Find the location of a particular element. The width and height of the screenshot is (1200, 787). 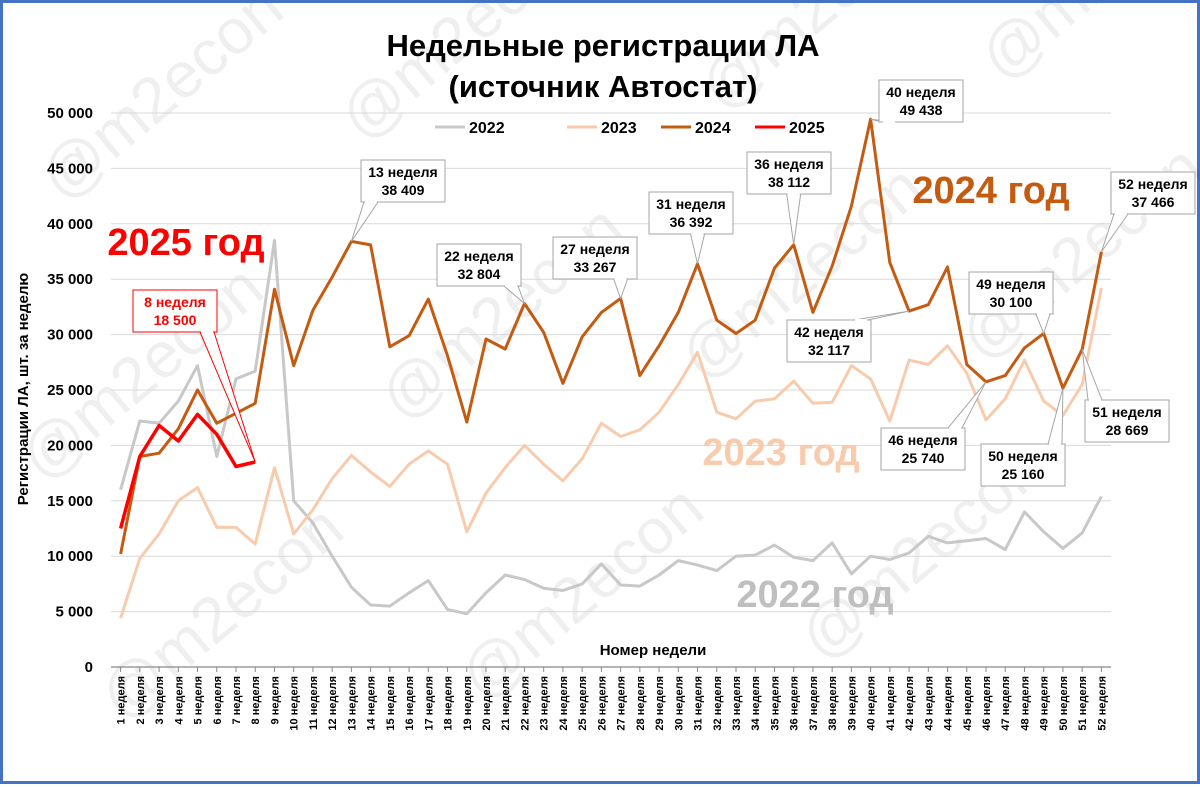

x-tick-label: 52 неделя is located at coordinates (1102, 703).